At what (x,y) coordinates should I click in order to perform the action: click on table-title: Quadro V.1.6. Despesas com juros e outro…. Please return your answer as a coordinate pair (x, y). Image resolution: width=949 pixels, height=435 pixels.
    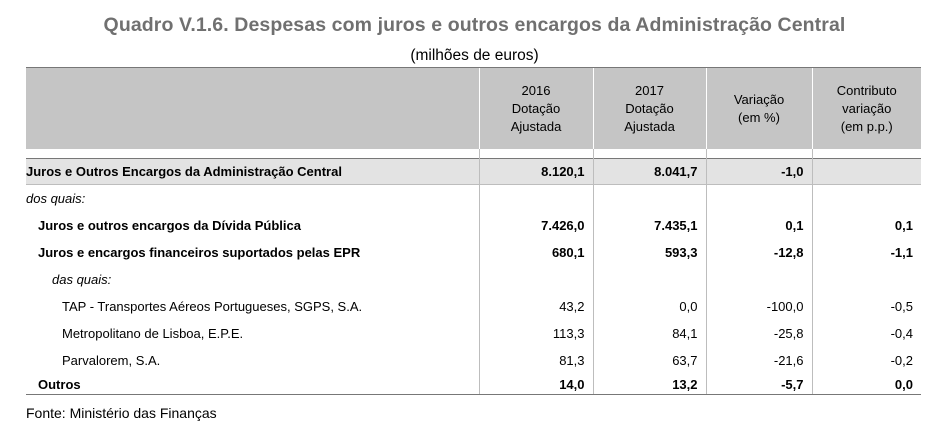
    Looking at the image, I should click on (474, 25).